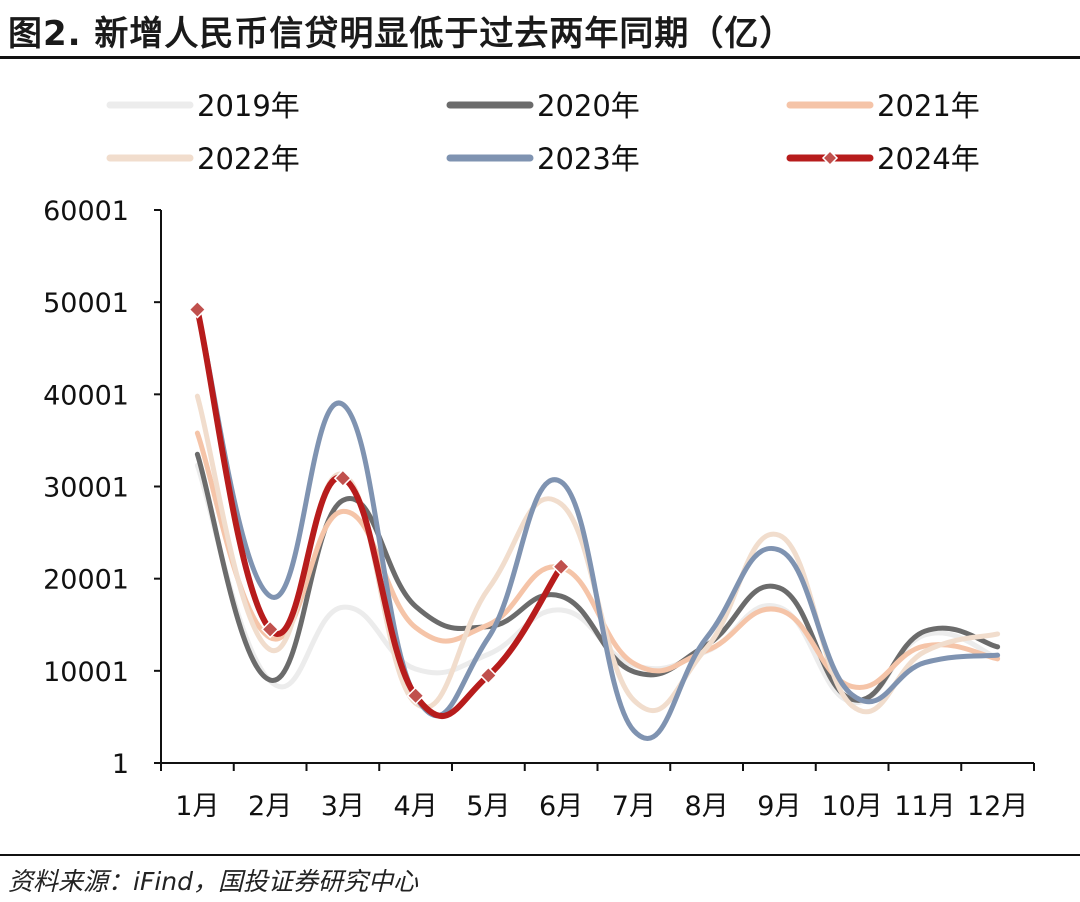 The image size is (1080, 902). Describe the element at coordinates (197, 806) in the screenshot. I see `x-tick-label: 1月` at that location.